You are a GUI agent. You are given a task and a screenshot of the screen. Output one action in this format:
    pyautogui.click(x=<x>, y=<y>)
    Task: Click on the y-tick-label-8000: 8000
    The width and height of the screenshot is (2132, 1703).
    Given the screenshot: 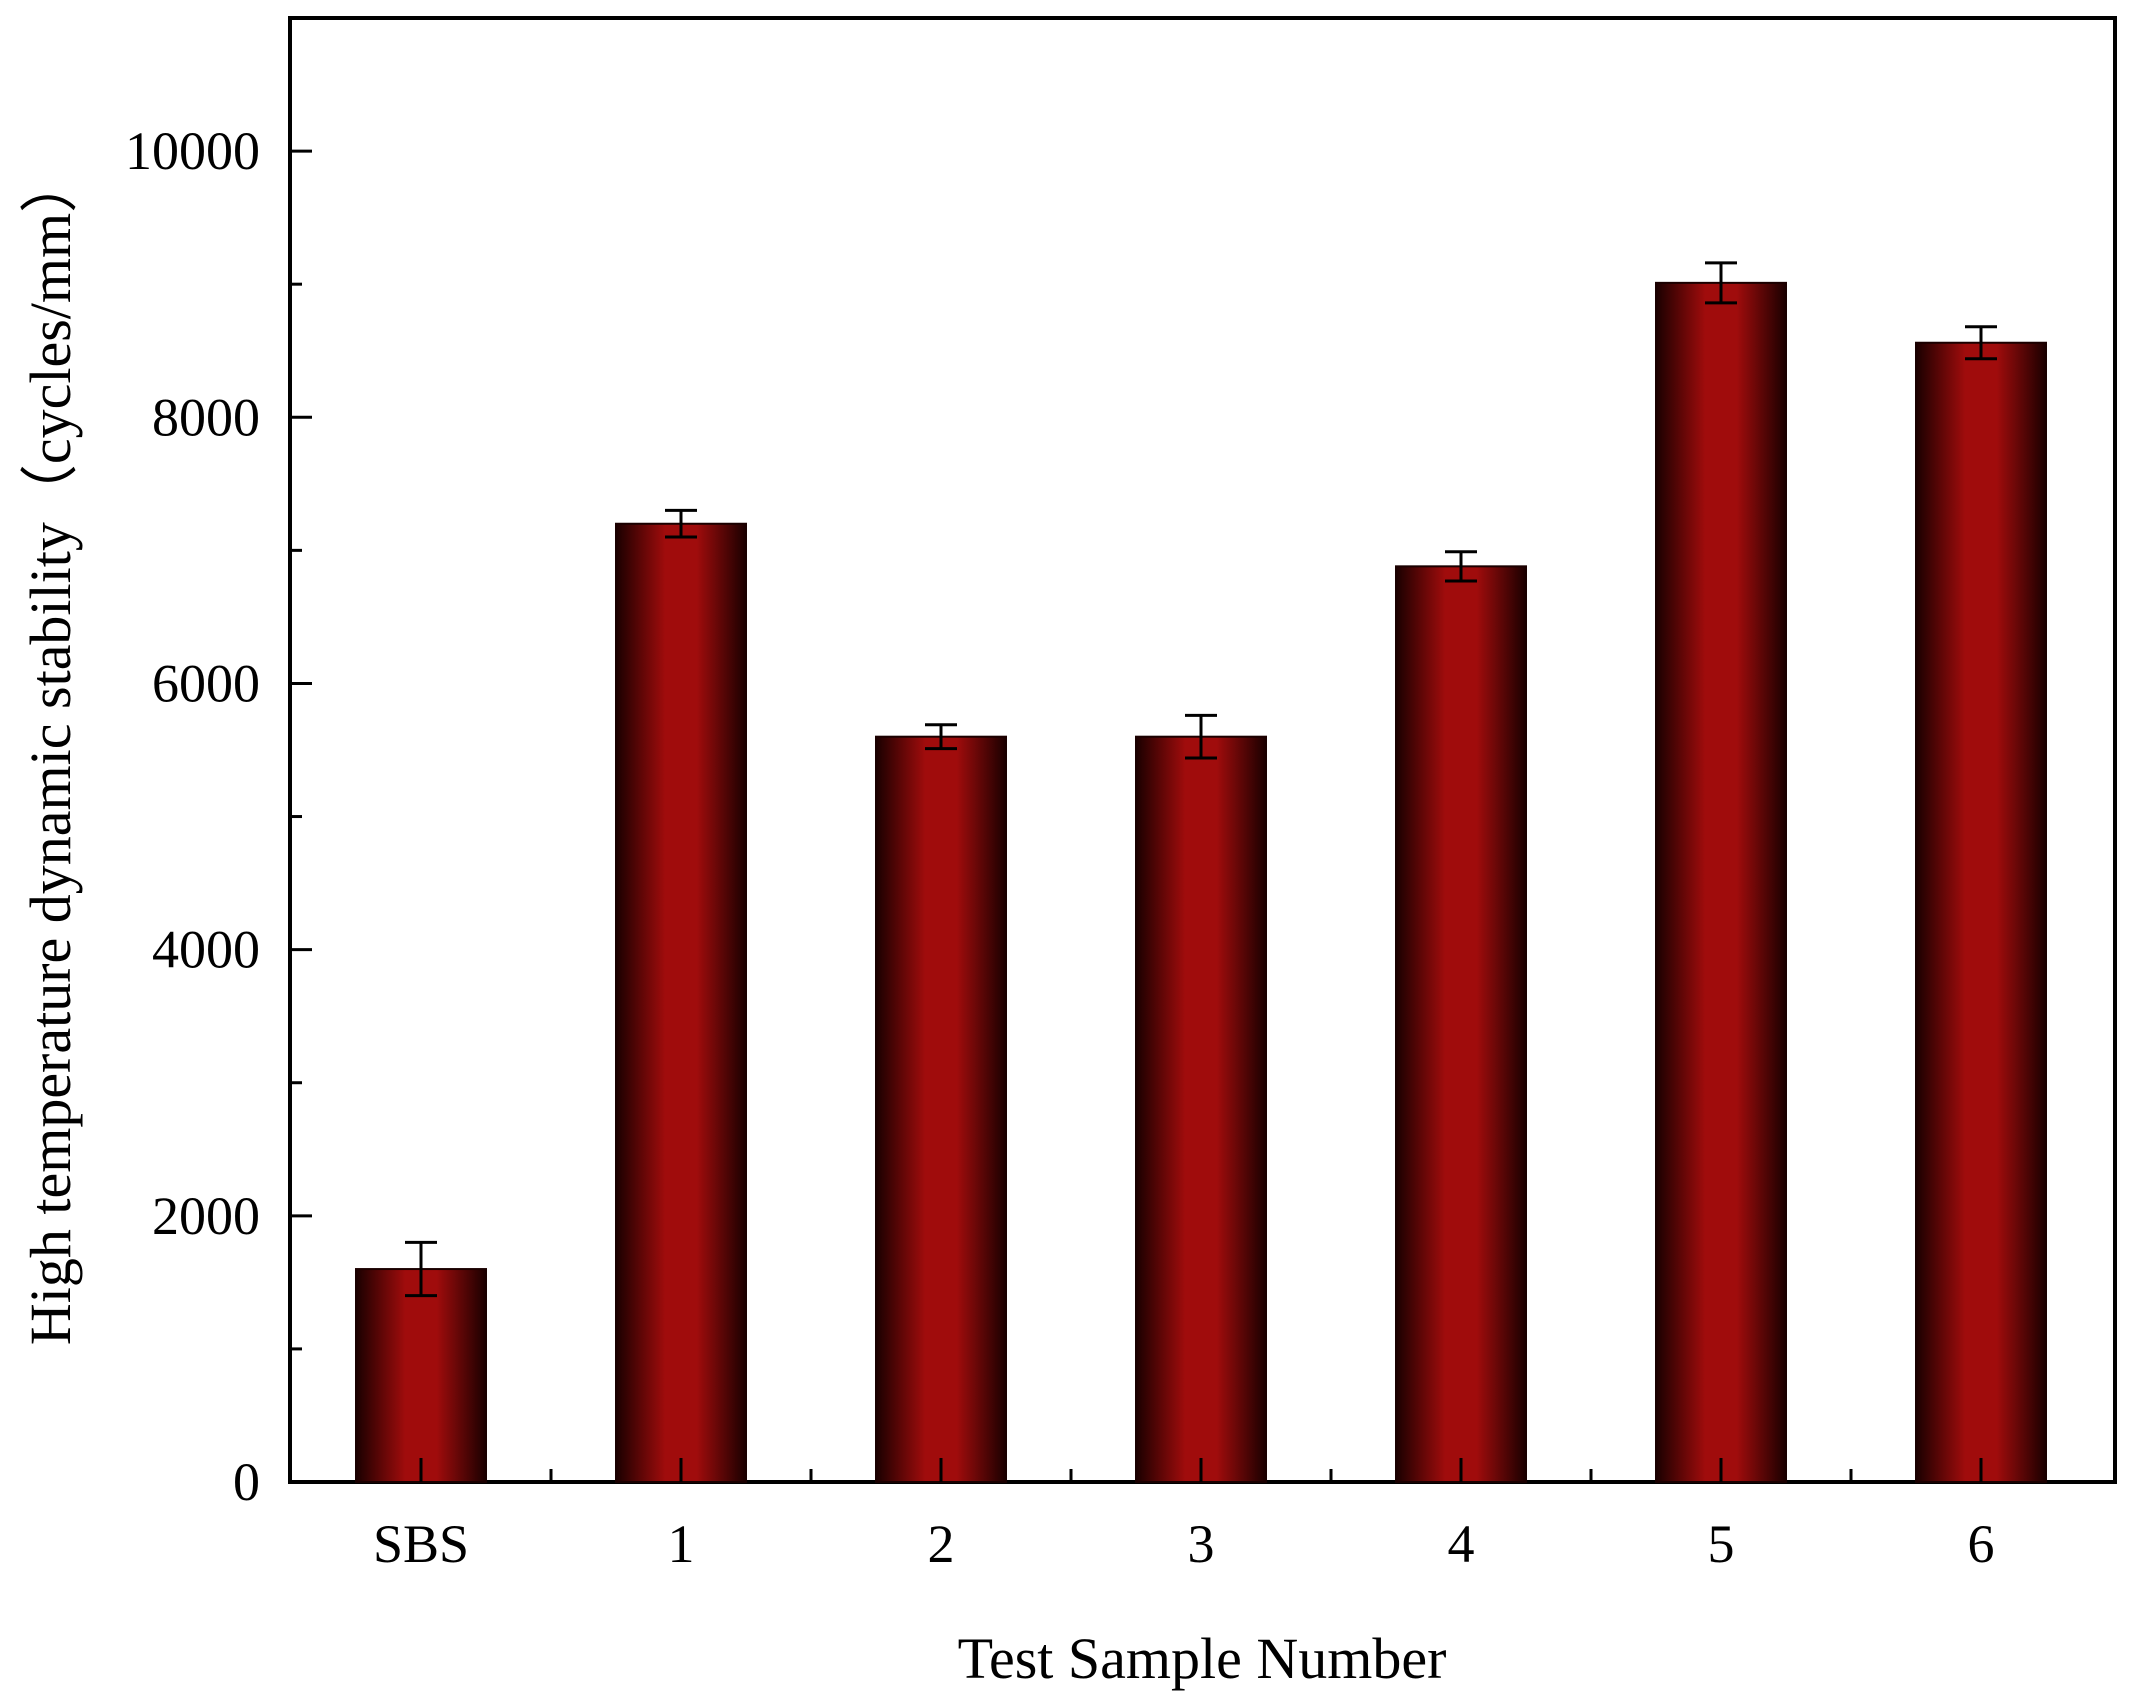 What is the action you would take?
    pyautogui.click(x=206, y=417)
    